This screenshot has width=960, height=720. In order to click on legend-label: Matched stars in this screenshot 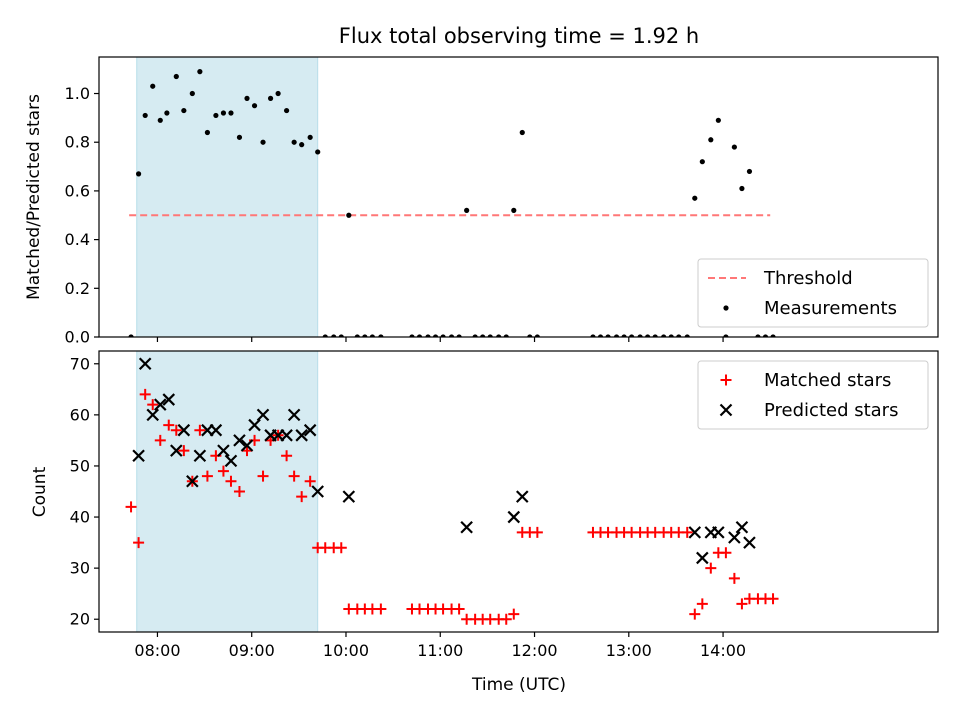, I will do `click(827, 380)`.